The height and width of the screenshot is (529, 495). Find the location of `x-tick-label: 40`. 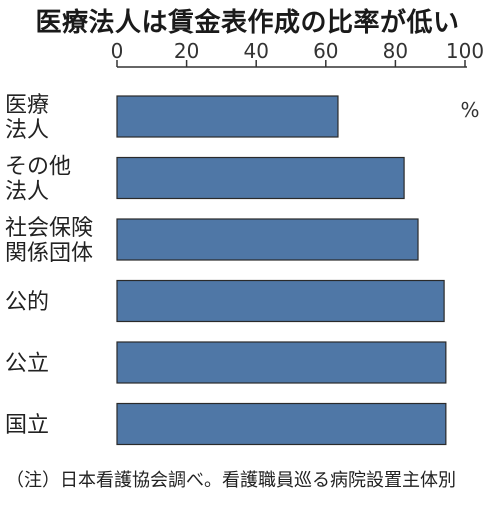

x-tick-label: 40 is located at coordinates (255, 51).